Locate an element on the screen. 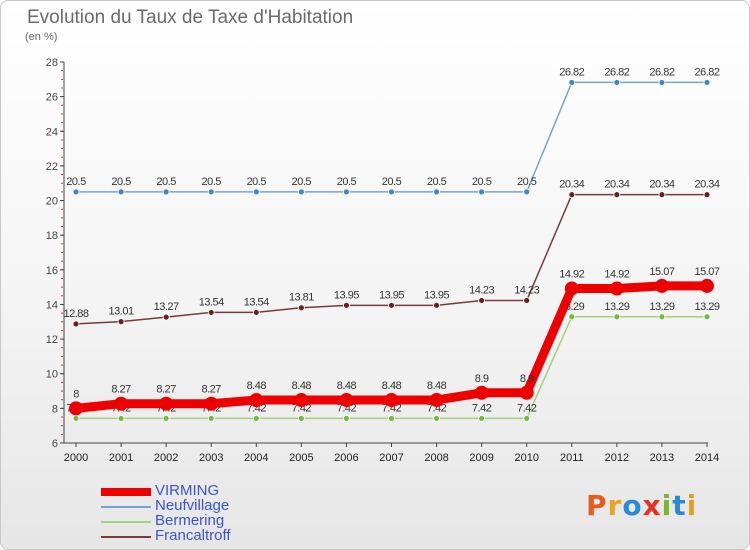 Image resolution: width=750 pixels, height=550 pixels. data-label-virming: 15.07 is located at coordinates (706, 272).